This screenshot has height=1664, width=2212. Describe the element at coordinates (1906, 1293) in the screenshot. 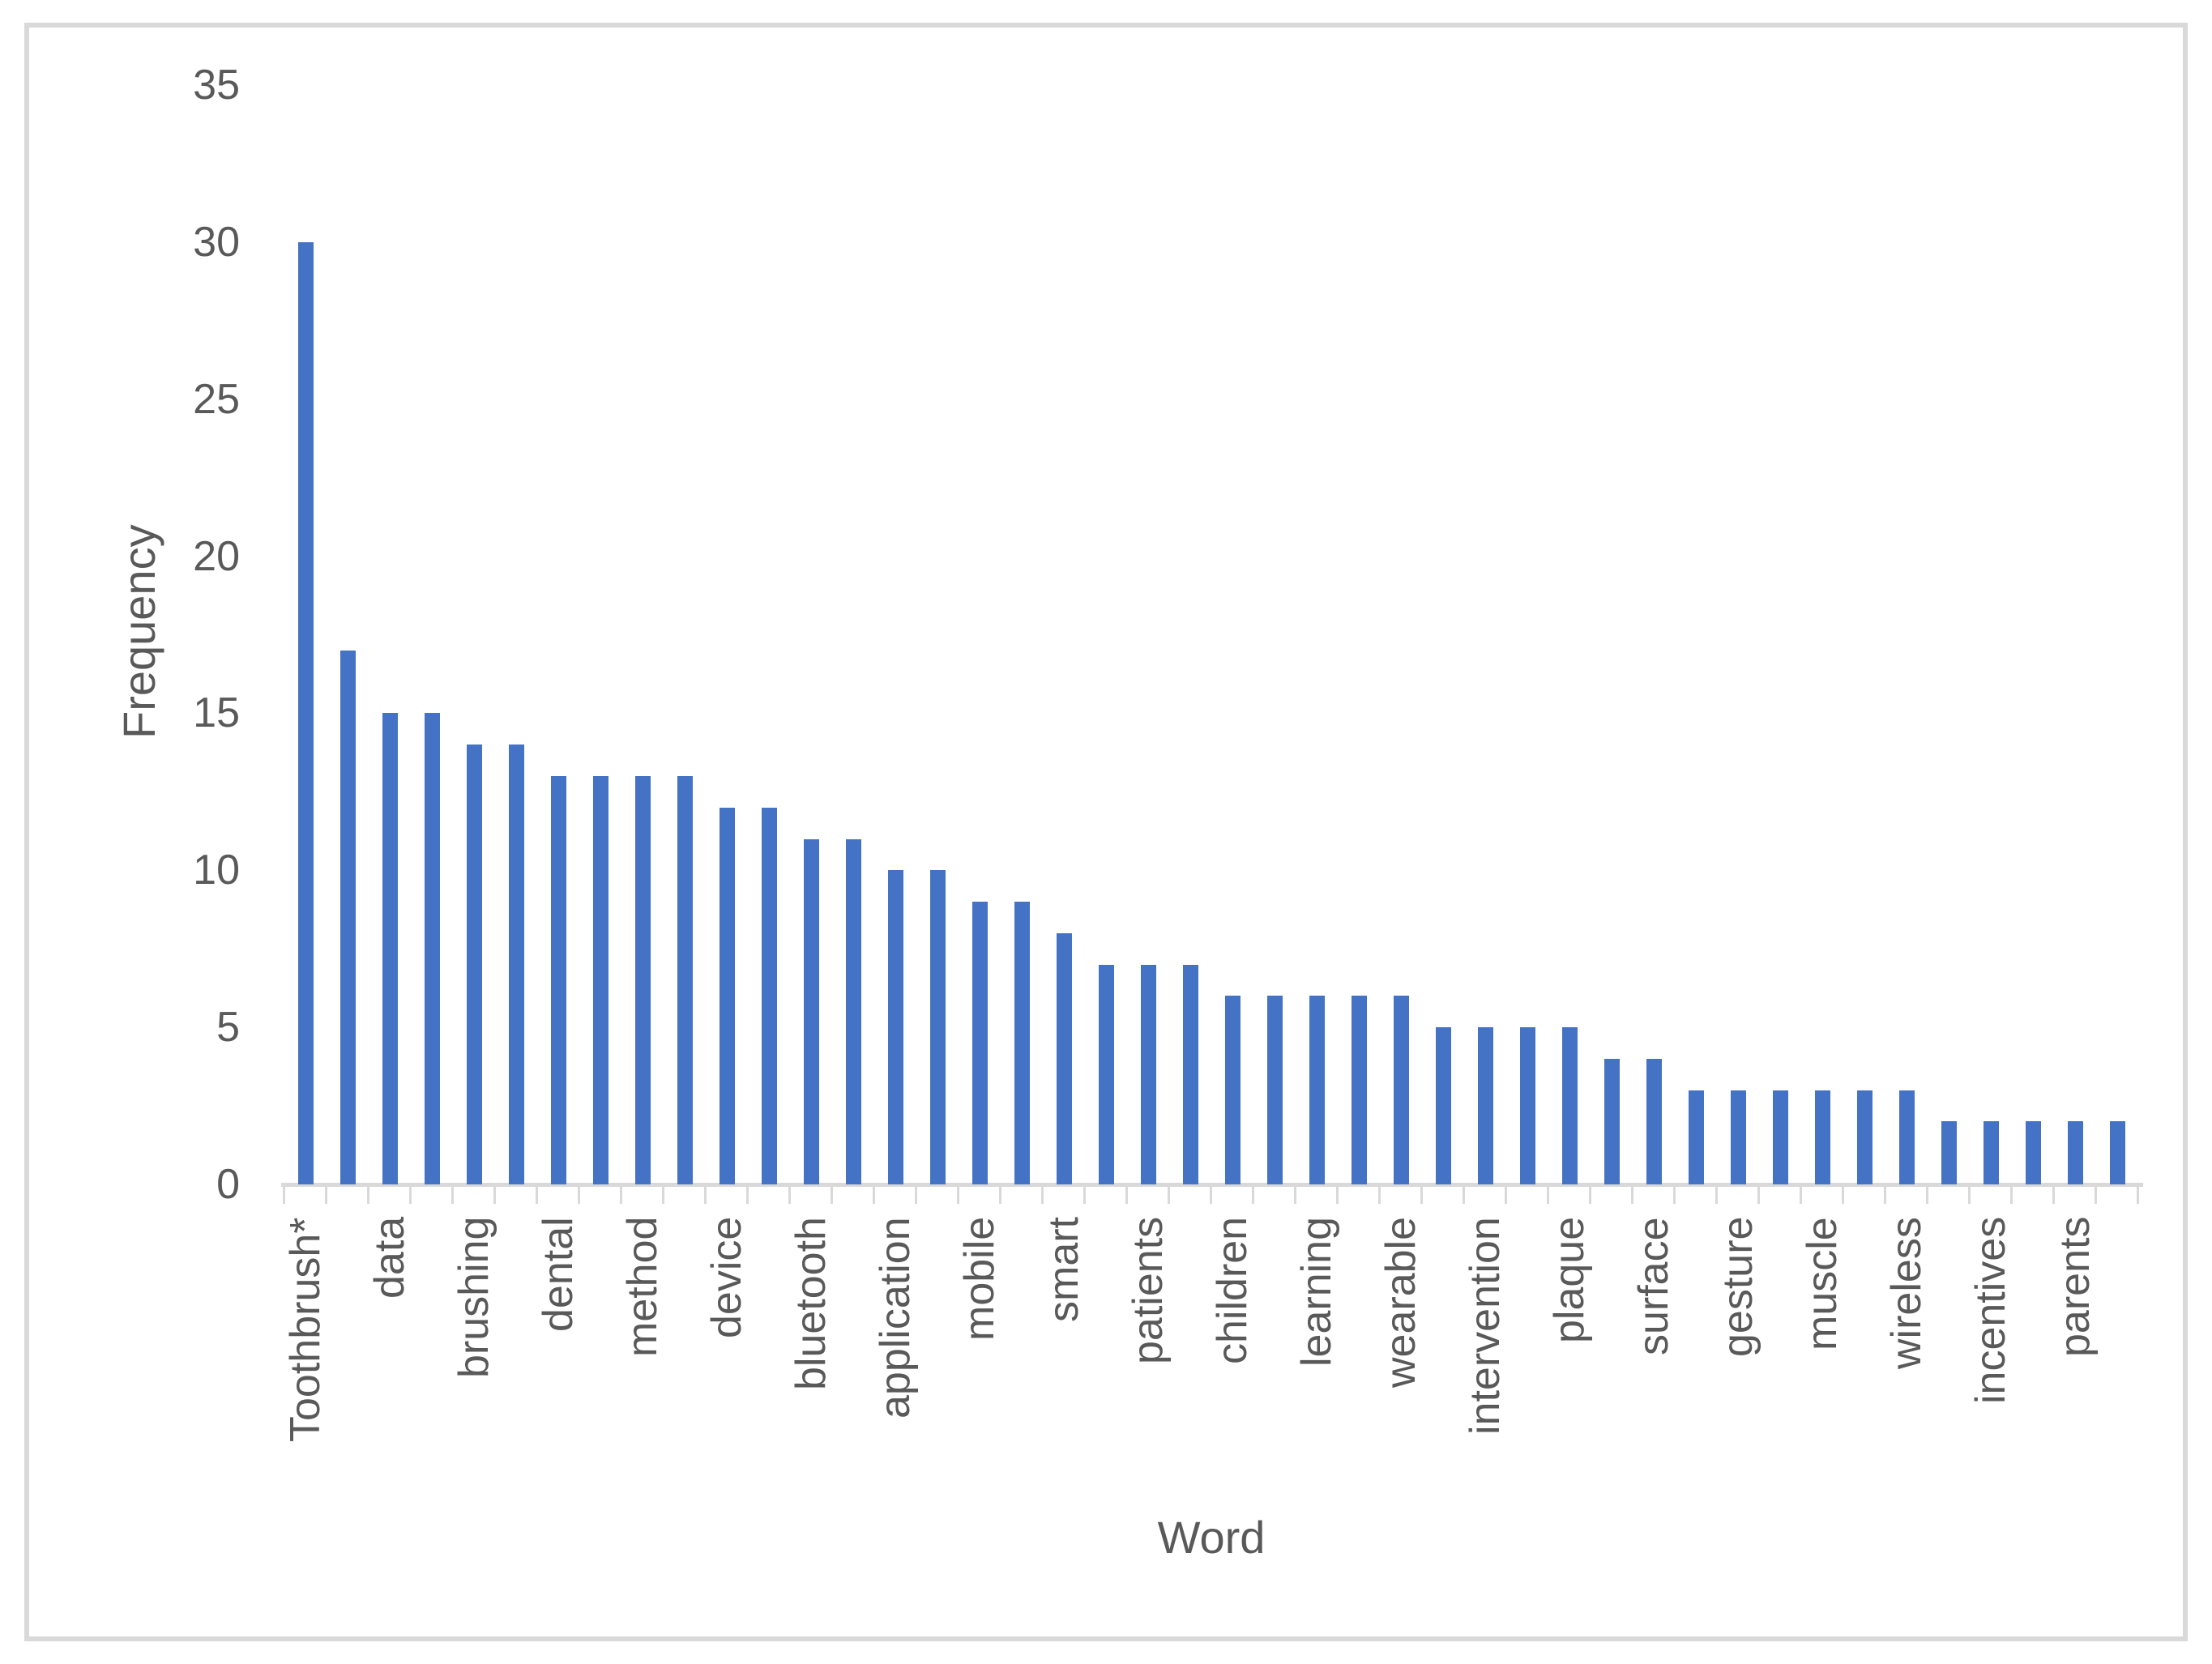

I see `x-category-label: wireless` at that location.